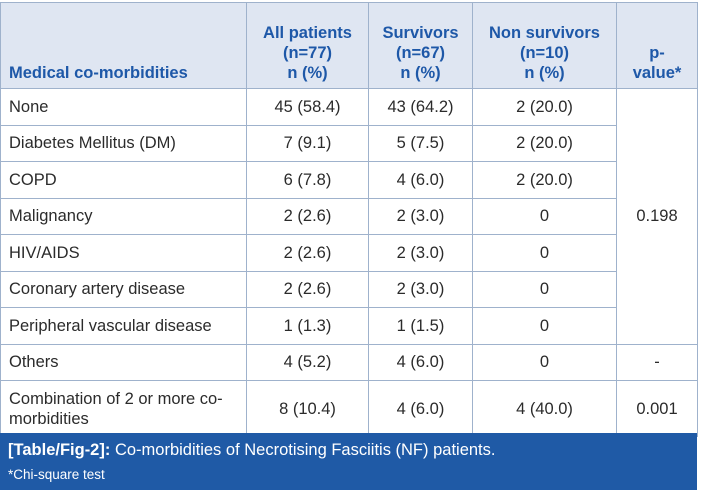 The image size is (701, 492). I want to click on cell-survivors: 5 (7.5), so click(420, 143).